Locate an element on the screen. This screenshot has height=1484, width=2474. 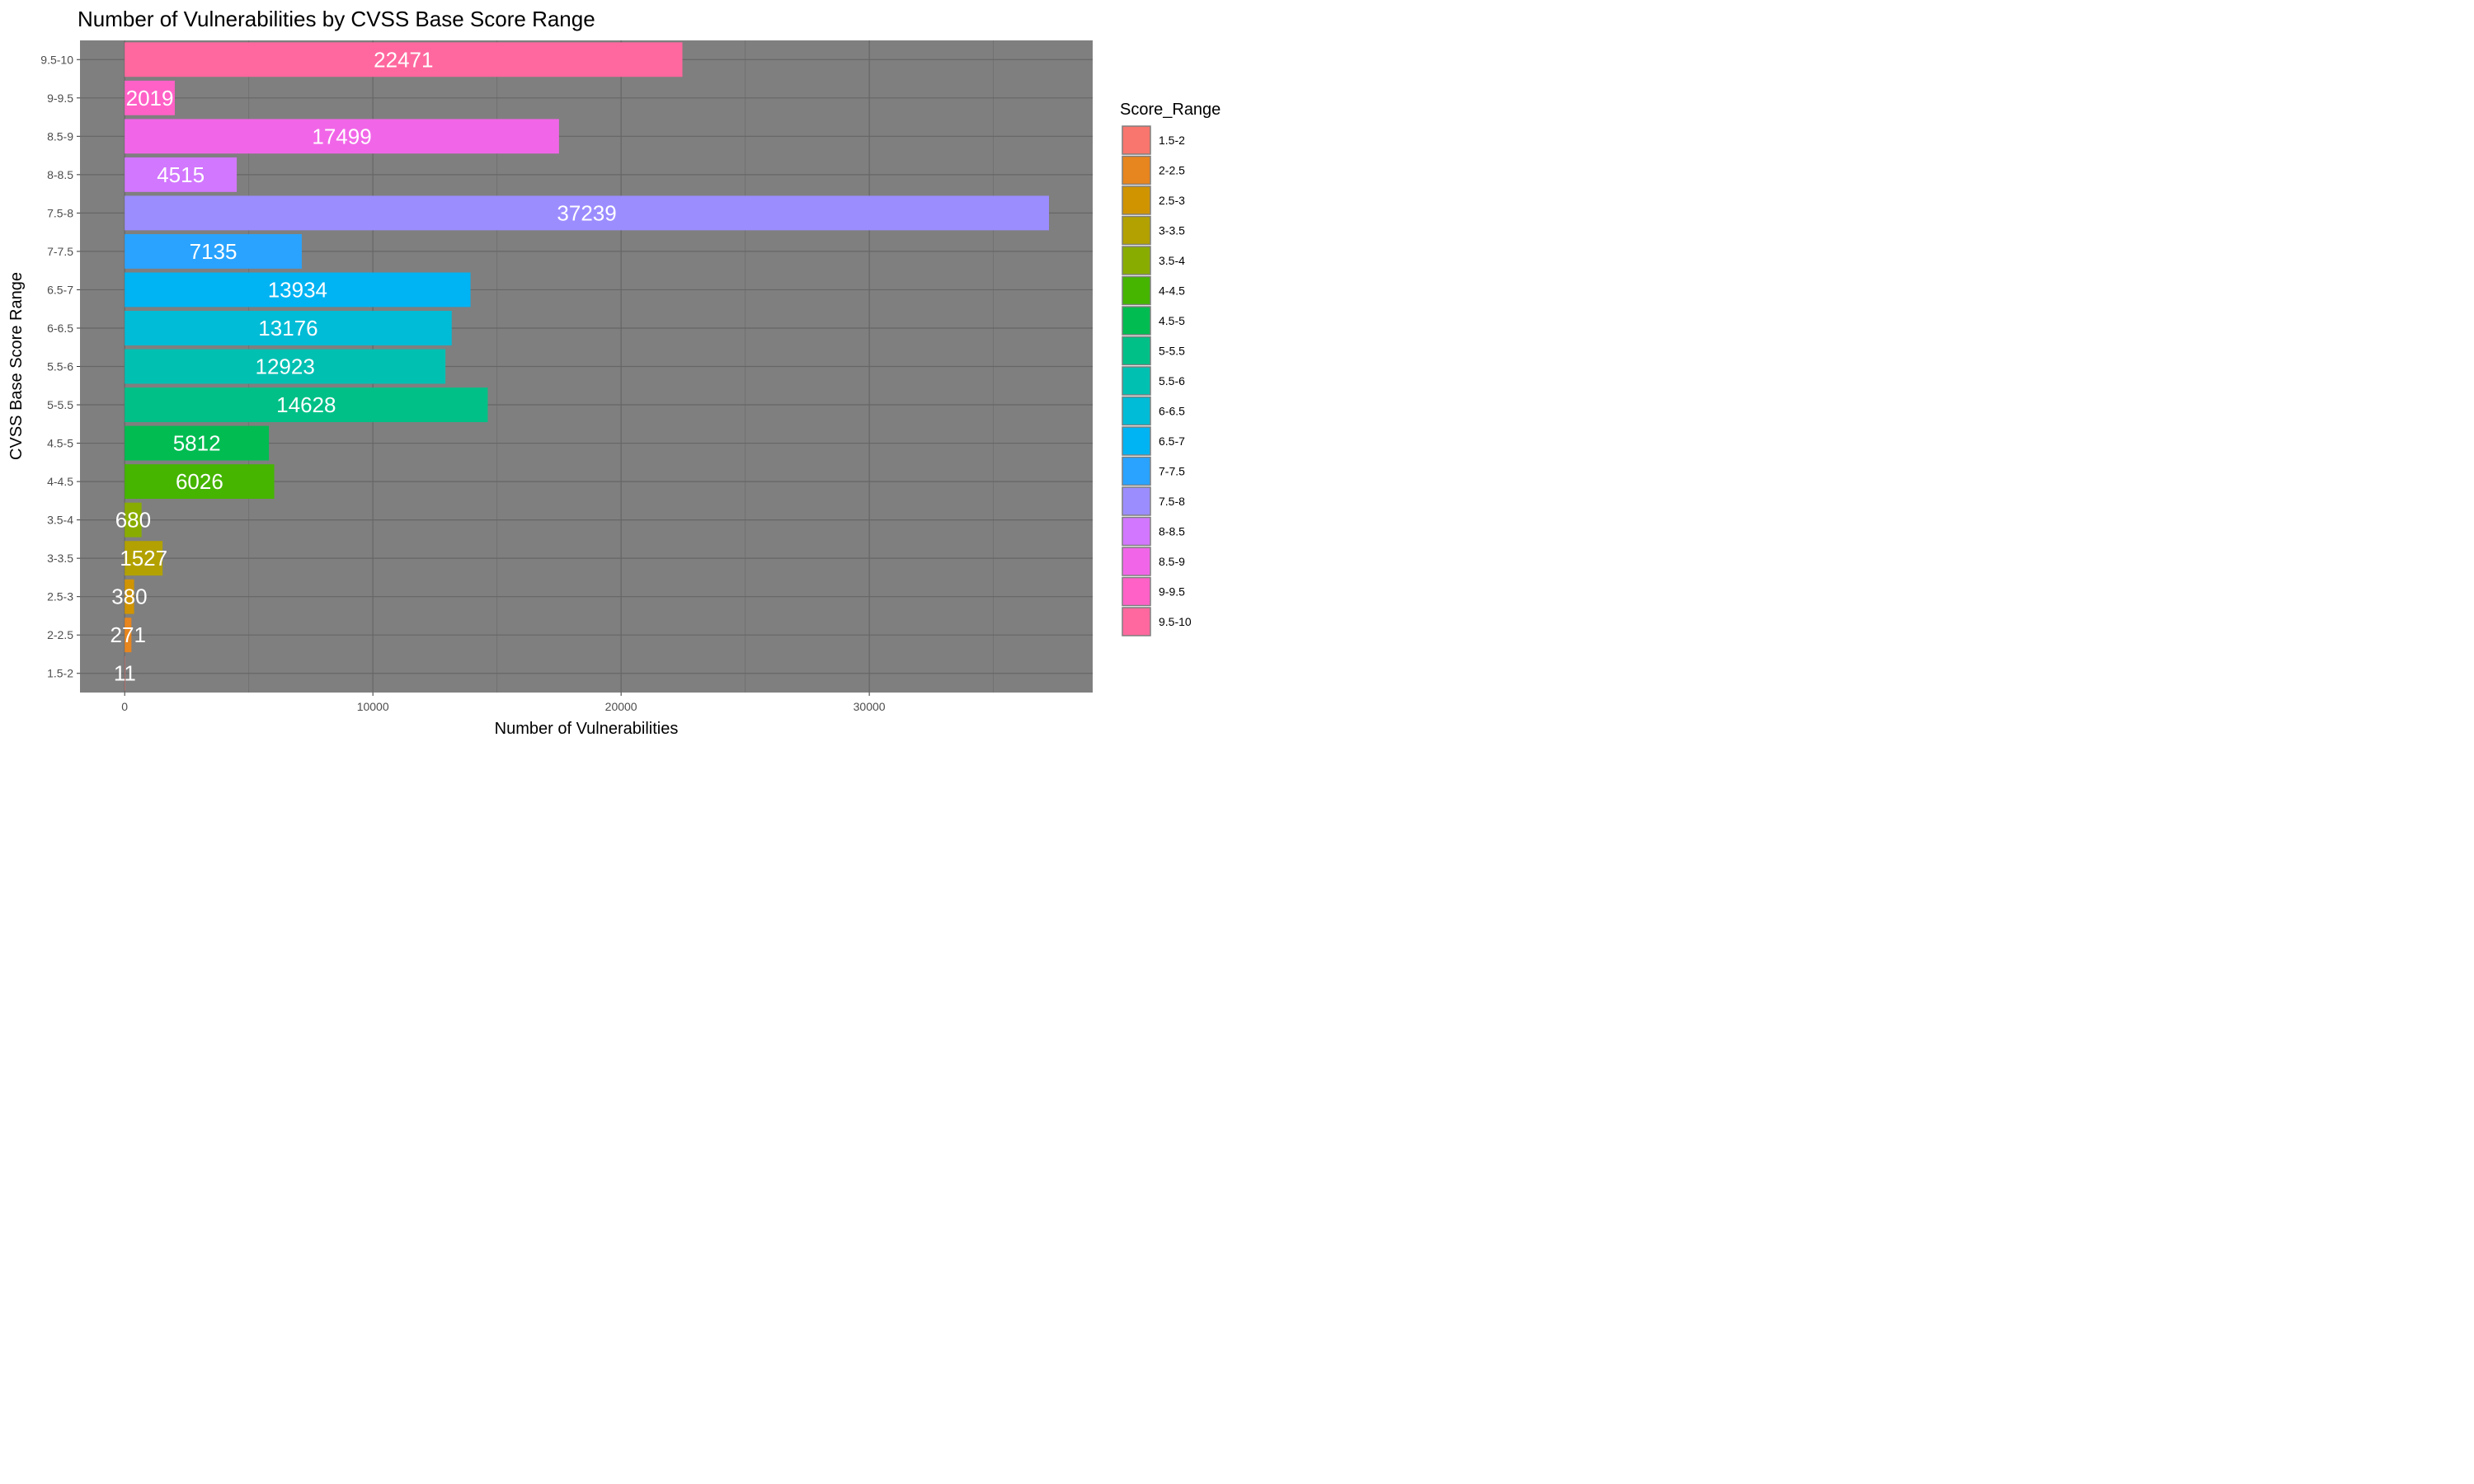
bar-value-label: 14628 is located at coordinates (306, 404).